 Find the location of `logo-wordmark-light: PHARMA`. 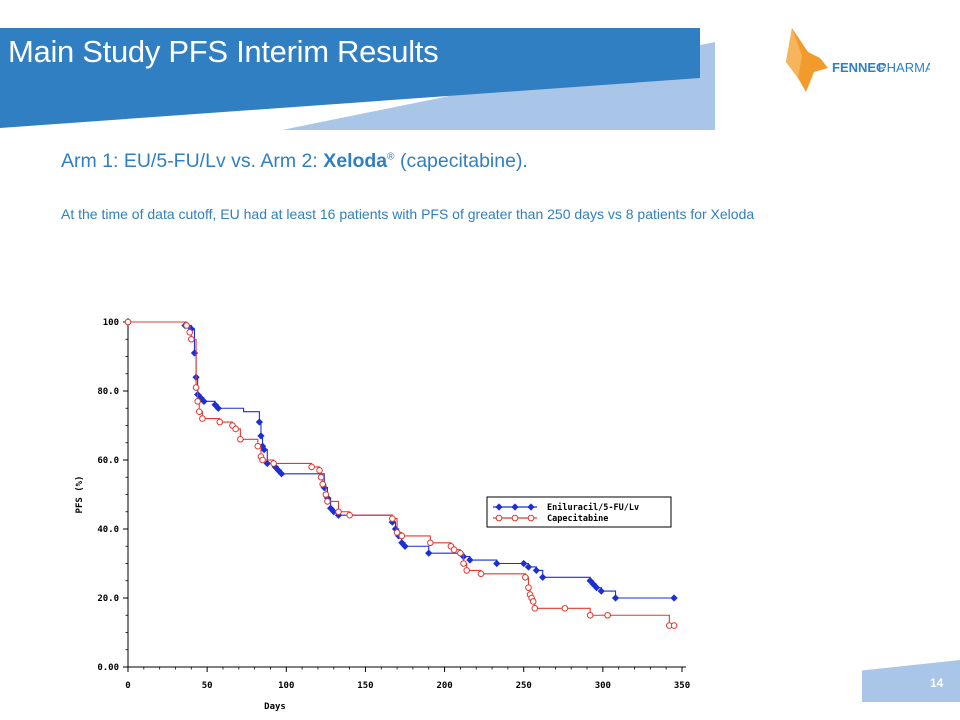

logo-wordmark-light: PHARMA is located at coordinates (904, 67).